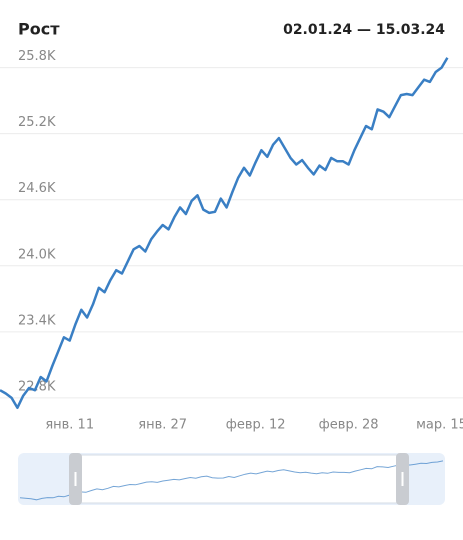  Describe the element at coordinates (37, 56) in the screenshot. I see `y-tick-label: 25.8K` at that location.